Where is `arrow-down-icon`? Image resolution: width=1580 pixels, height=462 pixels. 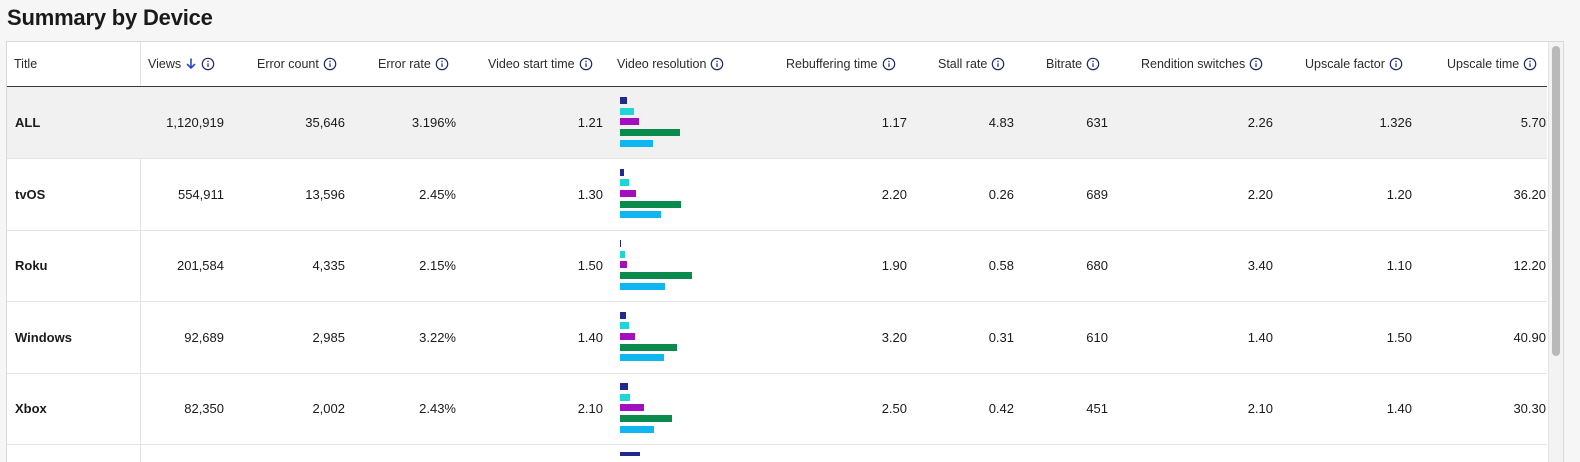
arrow-down-icon is located at coordinates (191, 64).